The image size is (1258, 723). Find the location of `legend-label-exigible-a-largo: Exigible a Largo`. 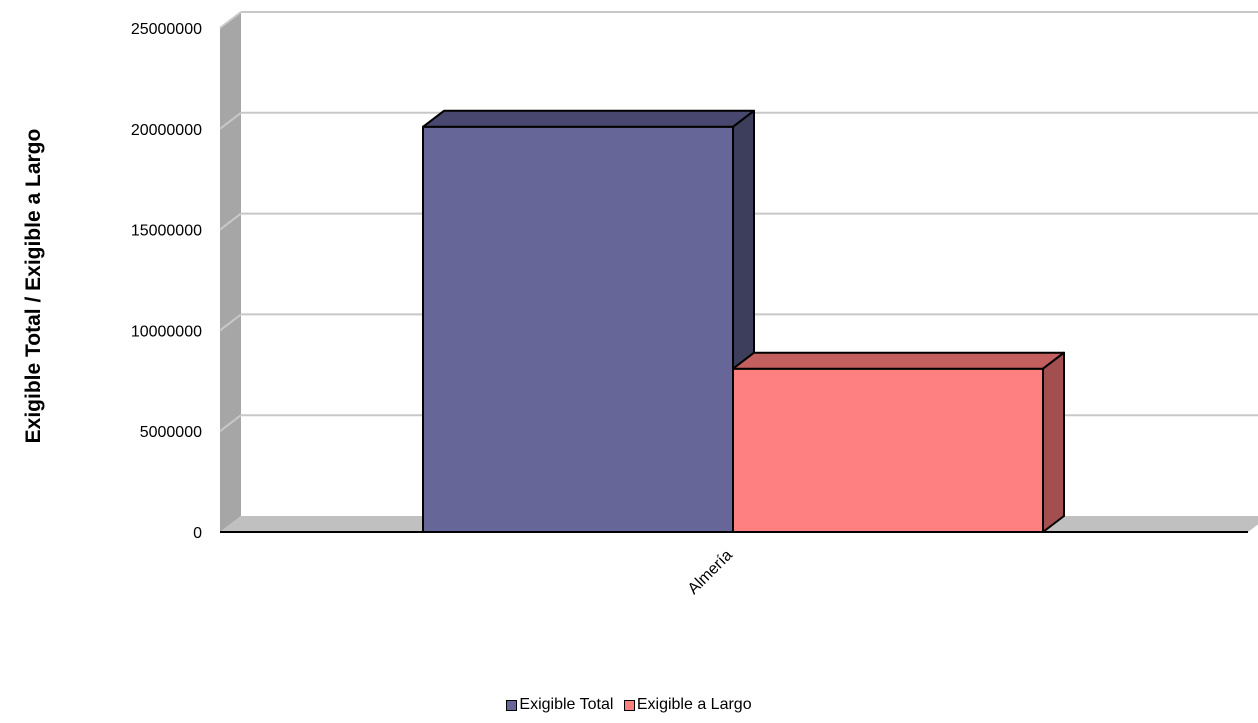

legend-label-exigible-a-largo: Exigible a Largo is located at coordinates (694, 704).